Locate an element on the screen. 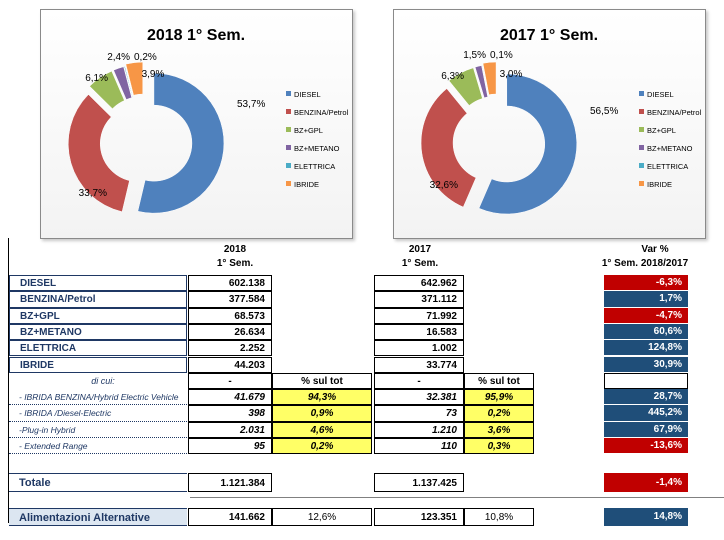  value-2018: 44.203 is located at coordinates (230, 364).